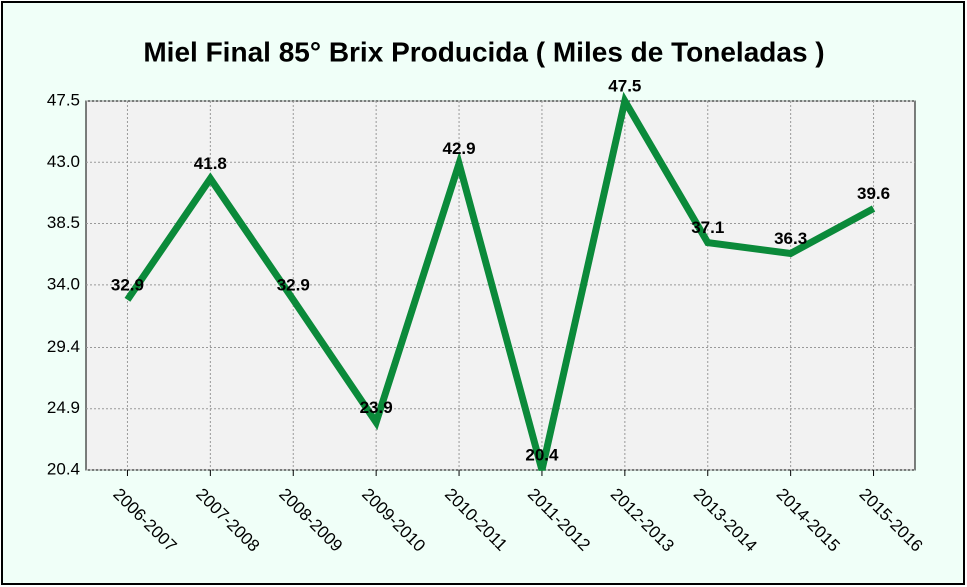 The width and height of the screenshot is (967, 587). I want to click on y-tick-label: 38.5, so click(63, 222).